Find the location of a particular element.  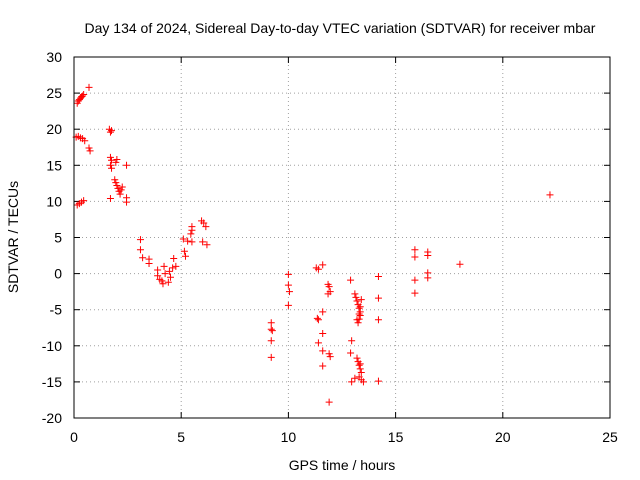

y-tick-label: -20 is located at coordinates (52, 418).